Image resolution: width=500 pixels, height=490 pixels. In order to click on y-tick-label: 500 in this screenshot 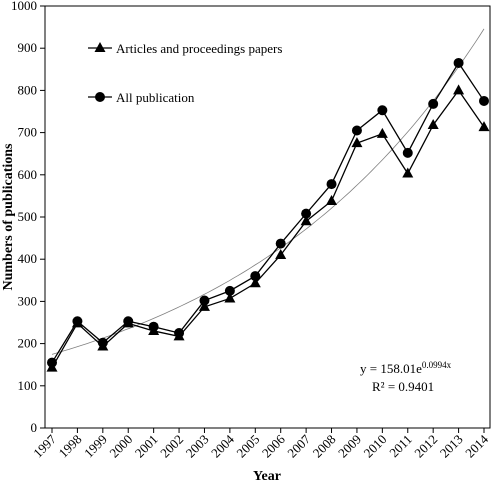, I will do `click(28, 216)`.